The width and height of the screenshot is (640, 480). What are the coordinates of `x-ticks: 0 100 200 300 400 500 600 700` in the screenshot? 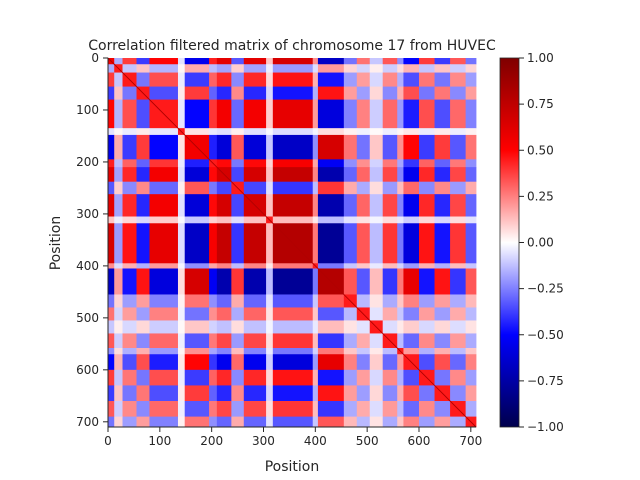 It's located at (293, 437).